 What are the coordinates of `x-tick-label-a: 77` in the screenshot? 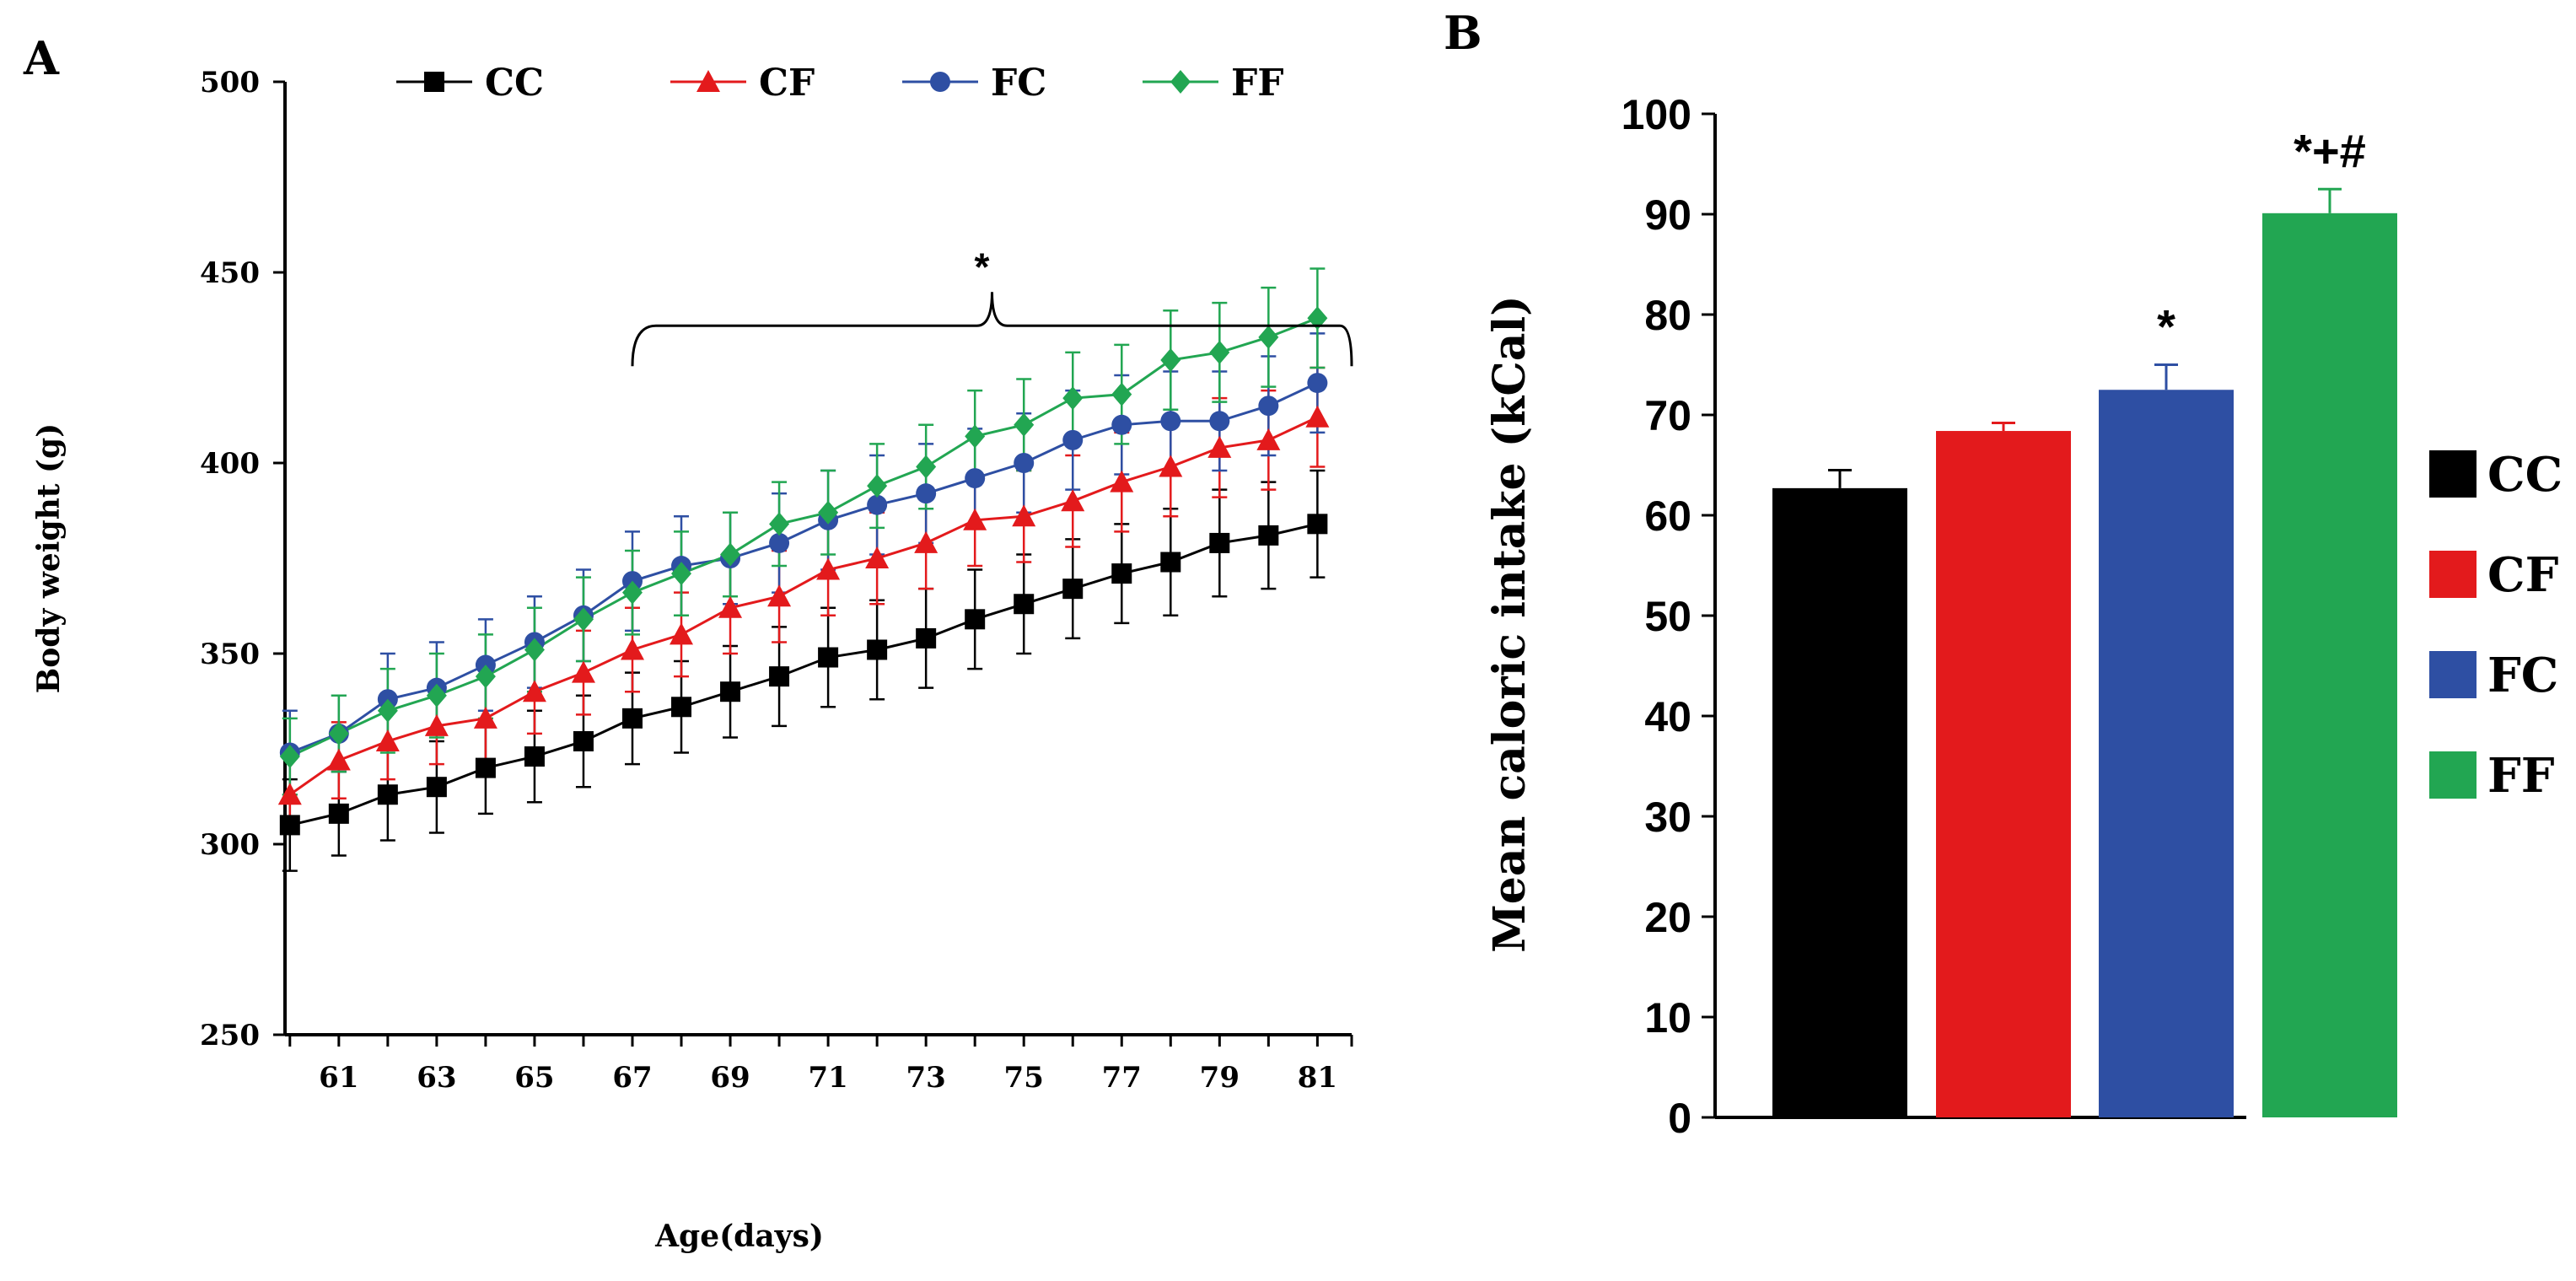 It's located at (1122, 1078).